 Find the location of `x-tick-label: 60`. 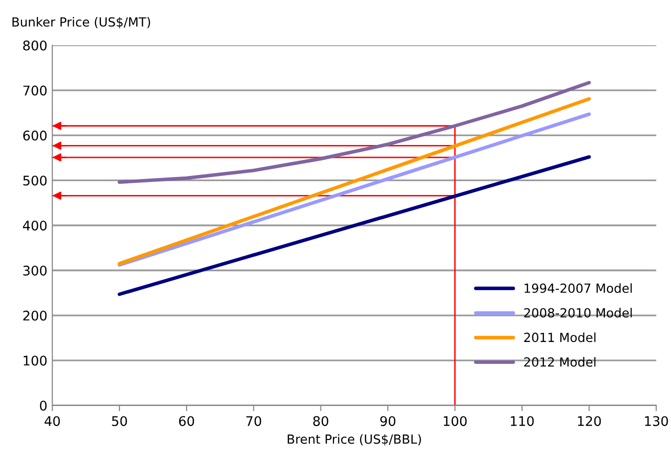

x-tick-label: 60 is located at coordinates (186, 421).